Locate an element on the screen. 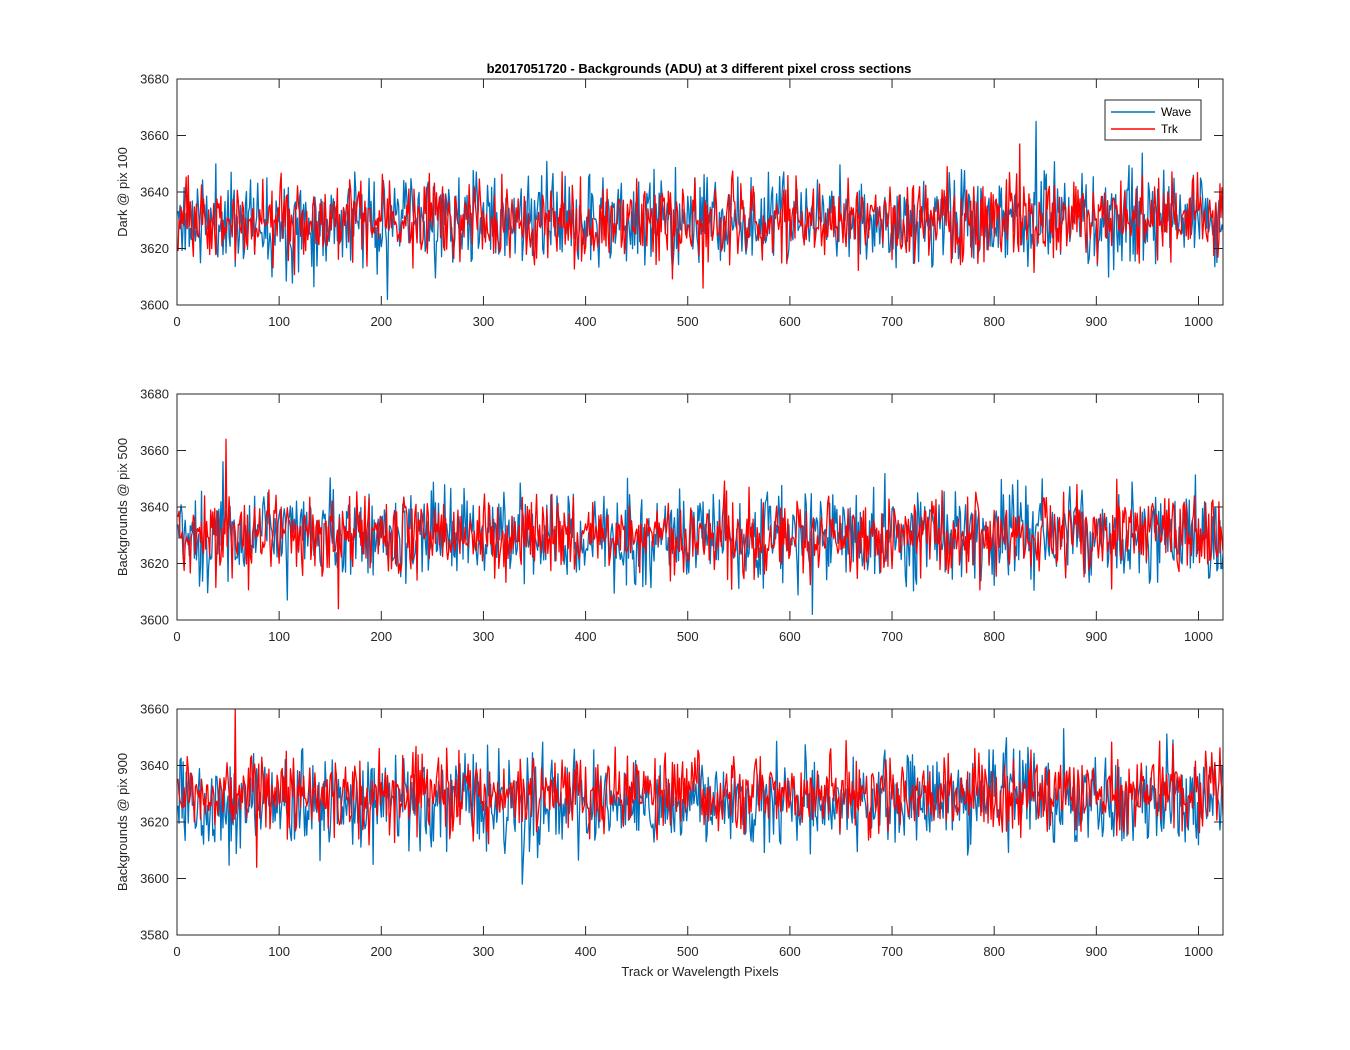 This screenshot has width=1350, height=1050. y-axis-label: Backgrounds @ pix 500 is located at coordinates (122, 507).